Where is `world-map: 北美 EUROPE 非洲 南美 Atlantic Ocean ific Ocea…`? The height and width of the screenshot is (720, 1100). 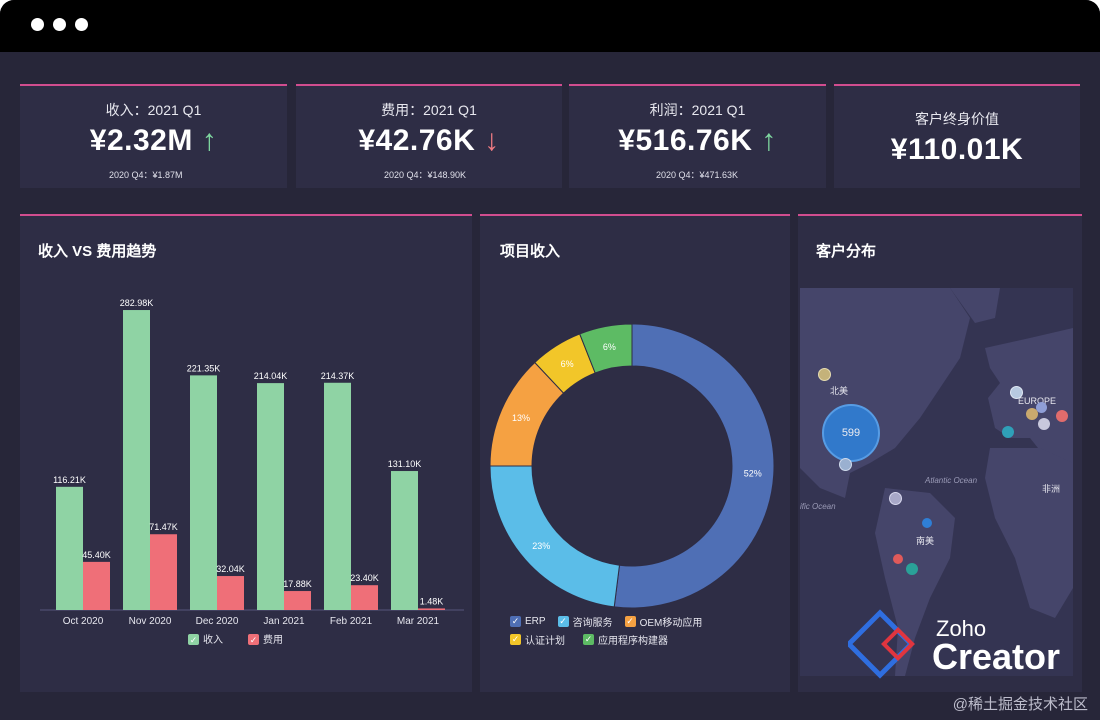
world-map: 北美 EUROPE 非洲 南美 Atlantic Ocean ific Ocea… is located at coordinates (936, 482).